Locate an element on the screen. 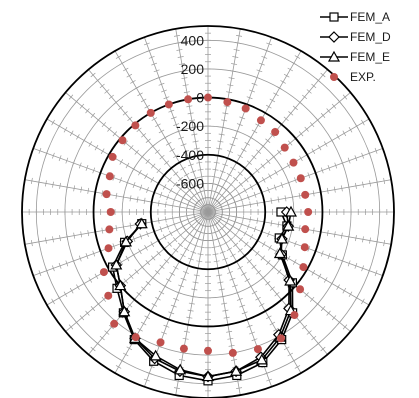 The width and height of the screenshot is (419, 398). legend-item: EXP. is located at coordinates (353, 77).